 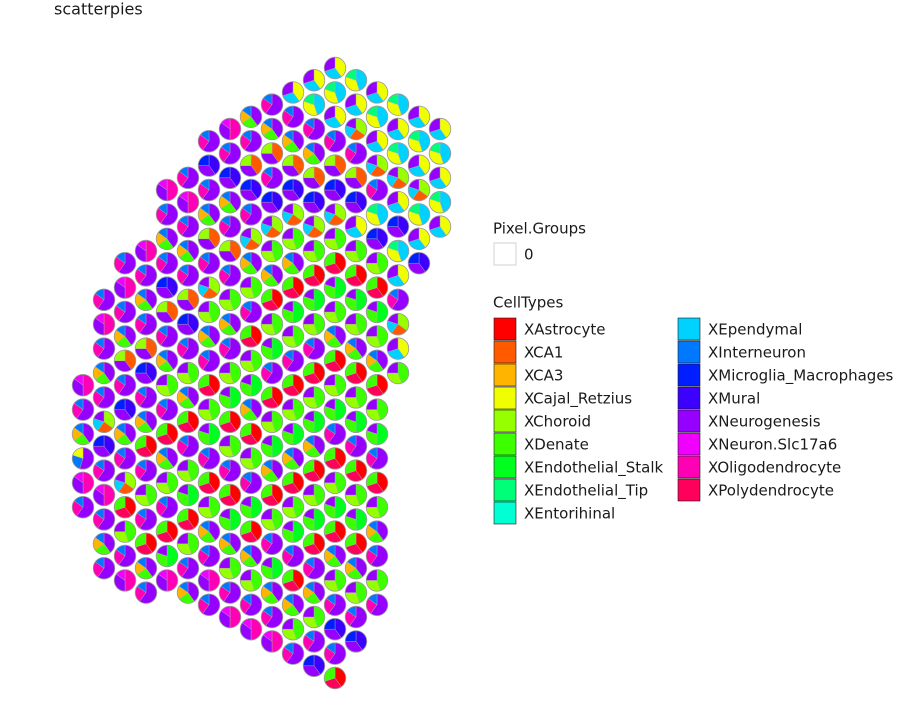 What do you see at coordinates (557, 422) in the screenshot?
I see `legend-label: XChoroid` at bounding box center [557, 422].